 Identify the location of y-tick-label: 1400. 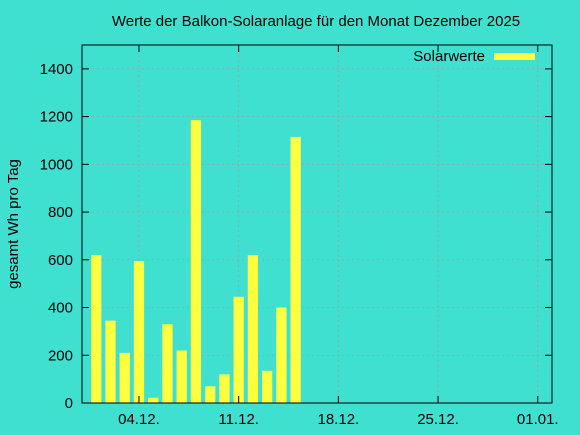
(56, 69).